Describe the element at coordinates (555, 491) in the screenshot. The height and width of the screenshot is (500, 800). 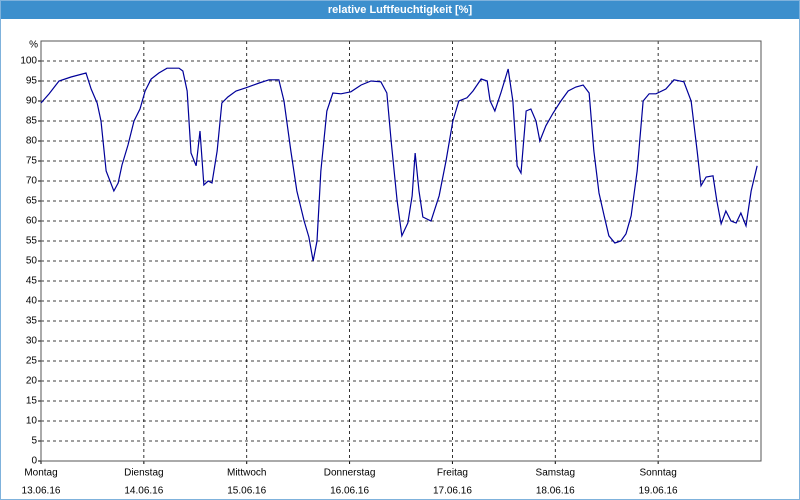
I see `x-tick-date: 18.06.16` at that location.